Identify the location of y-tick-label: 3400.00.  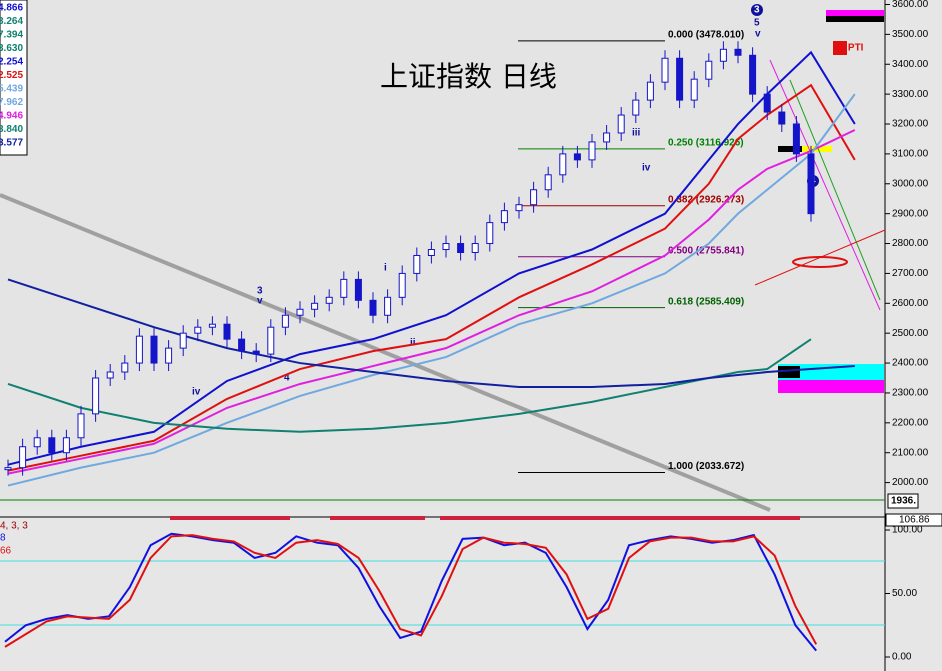
(910, 64).